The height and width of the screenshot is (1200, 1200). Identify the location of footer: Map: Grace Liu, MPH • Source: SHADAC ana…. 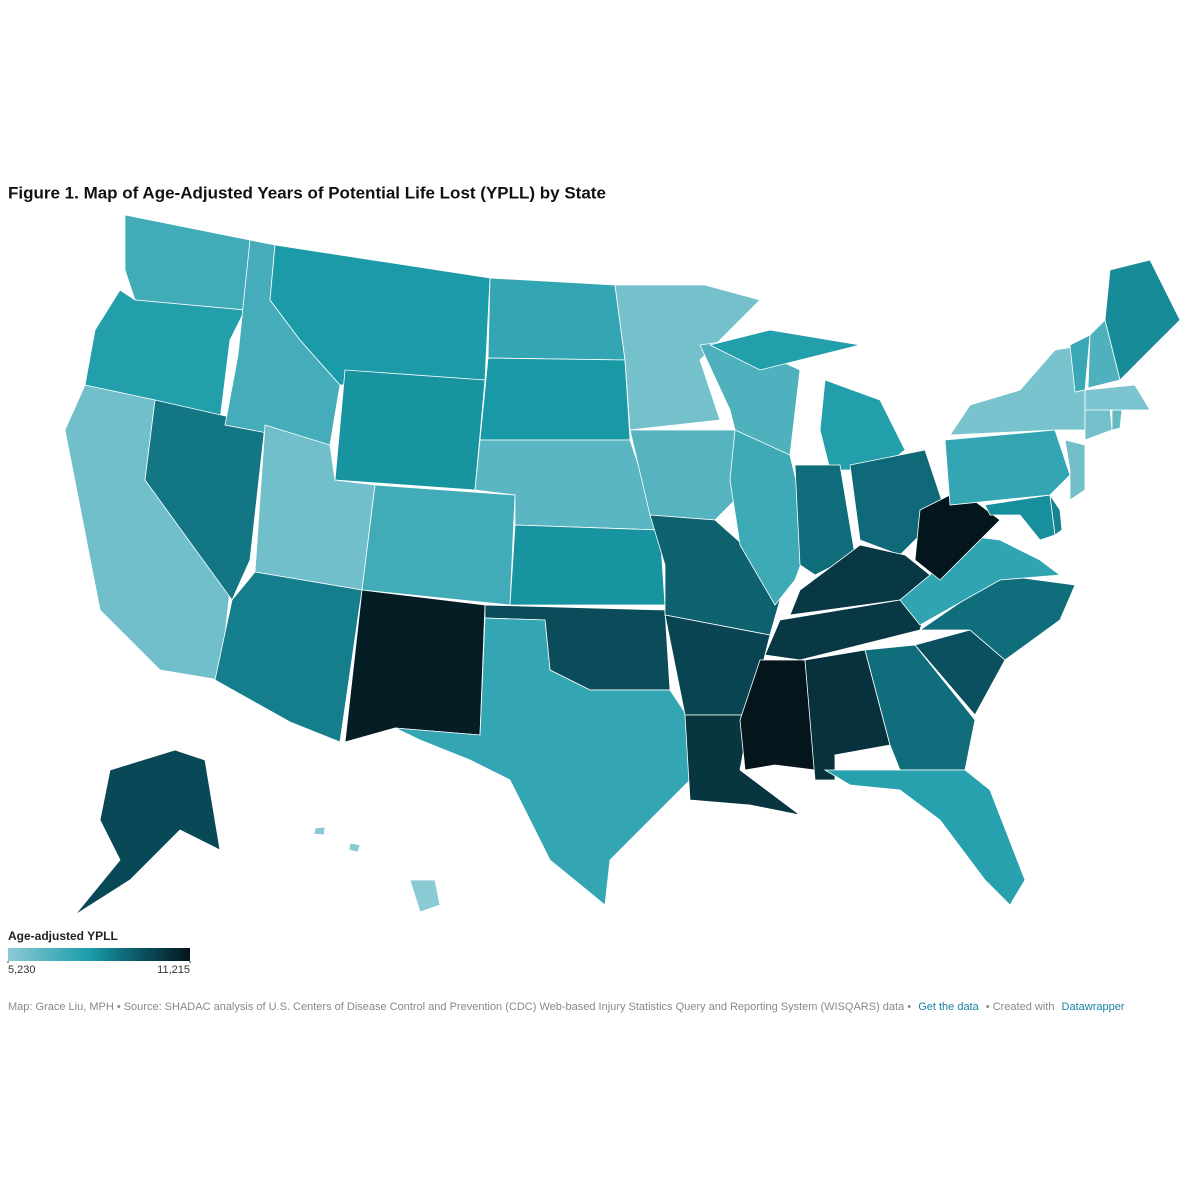
(566, 1007).